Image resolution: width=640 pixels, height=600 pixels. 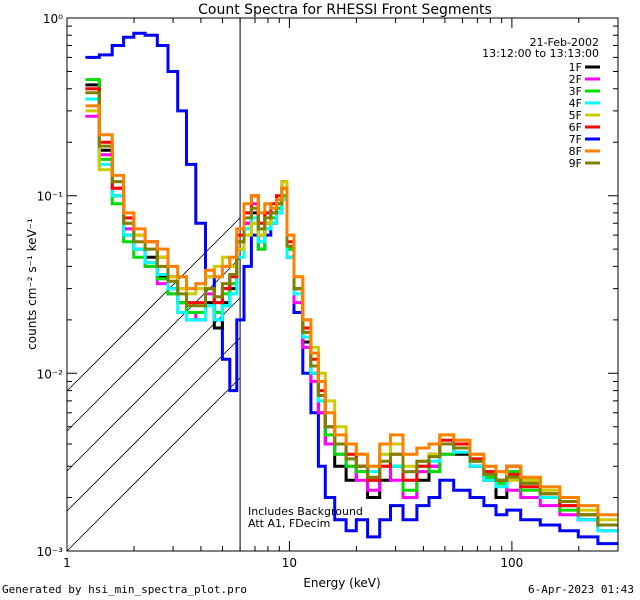 I want to click on x-axis-label: Energy (keV), so click(x=341, y=583).